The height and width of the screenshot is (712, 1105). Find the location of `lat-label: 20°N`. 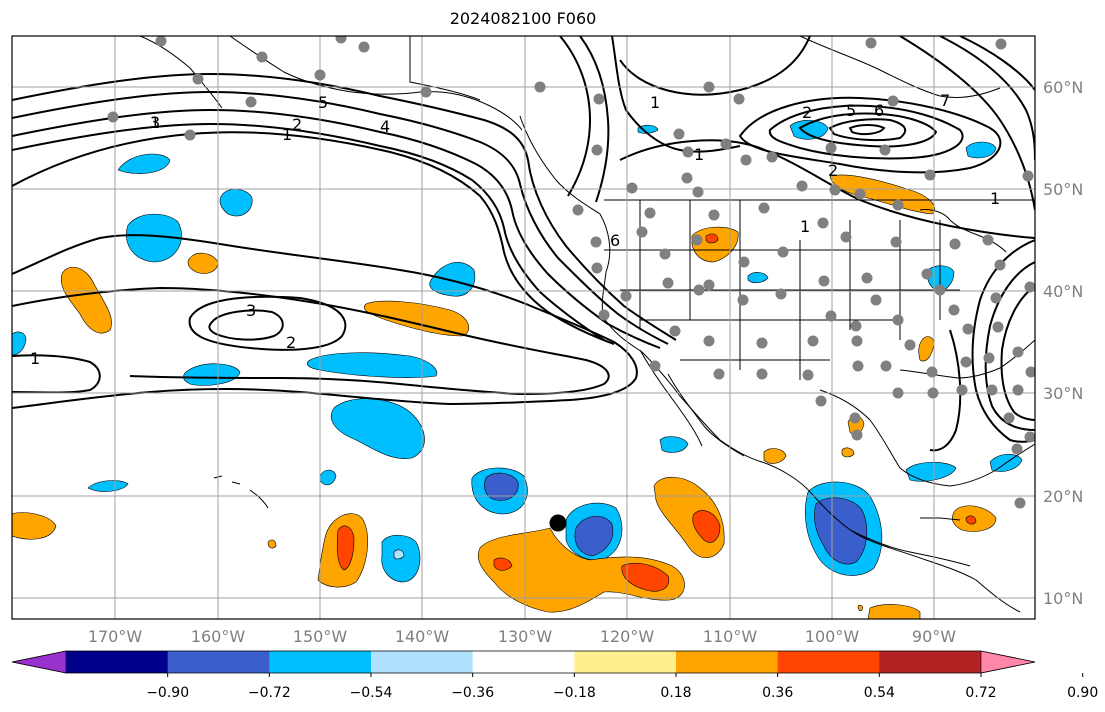

lat-label: 20°N is located at coordinates (1063, 496).